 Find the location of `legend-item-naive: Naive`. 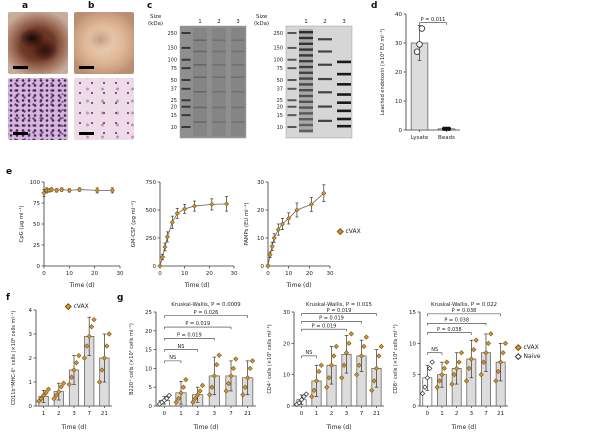

legend-item-naive: Naive is located at coordinates (528, 356).